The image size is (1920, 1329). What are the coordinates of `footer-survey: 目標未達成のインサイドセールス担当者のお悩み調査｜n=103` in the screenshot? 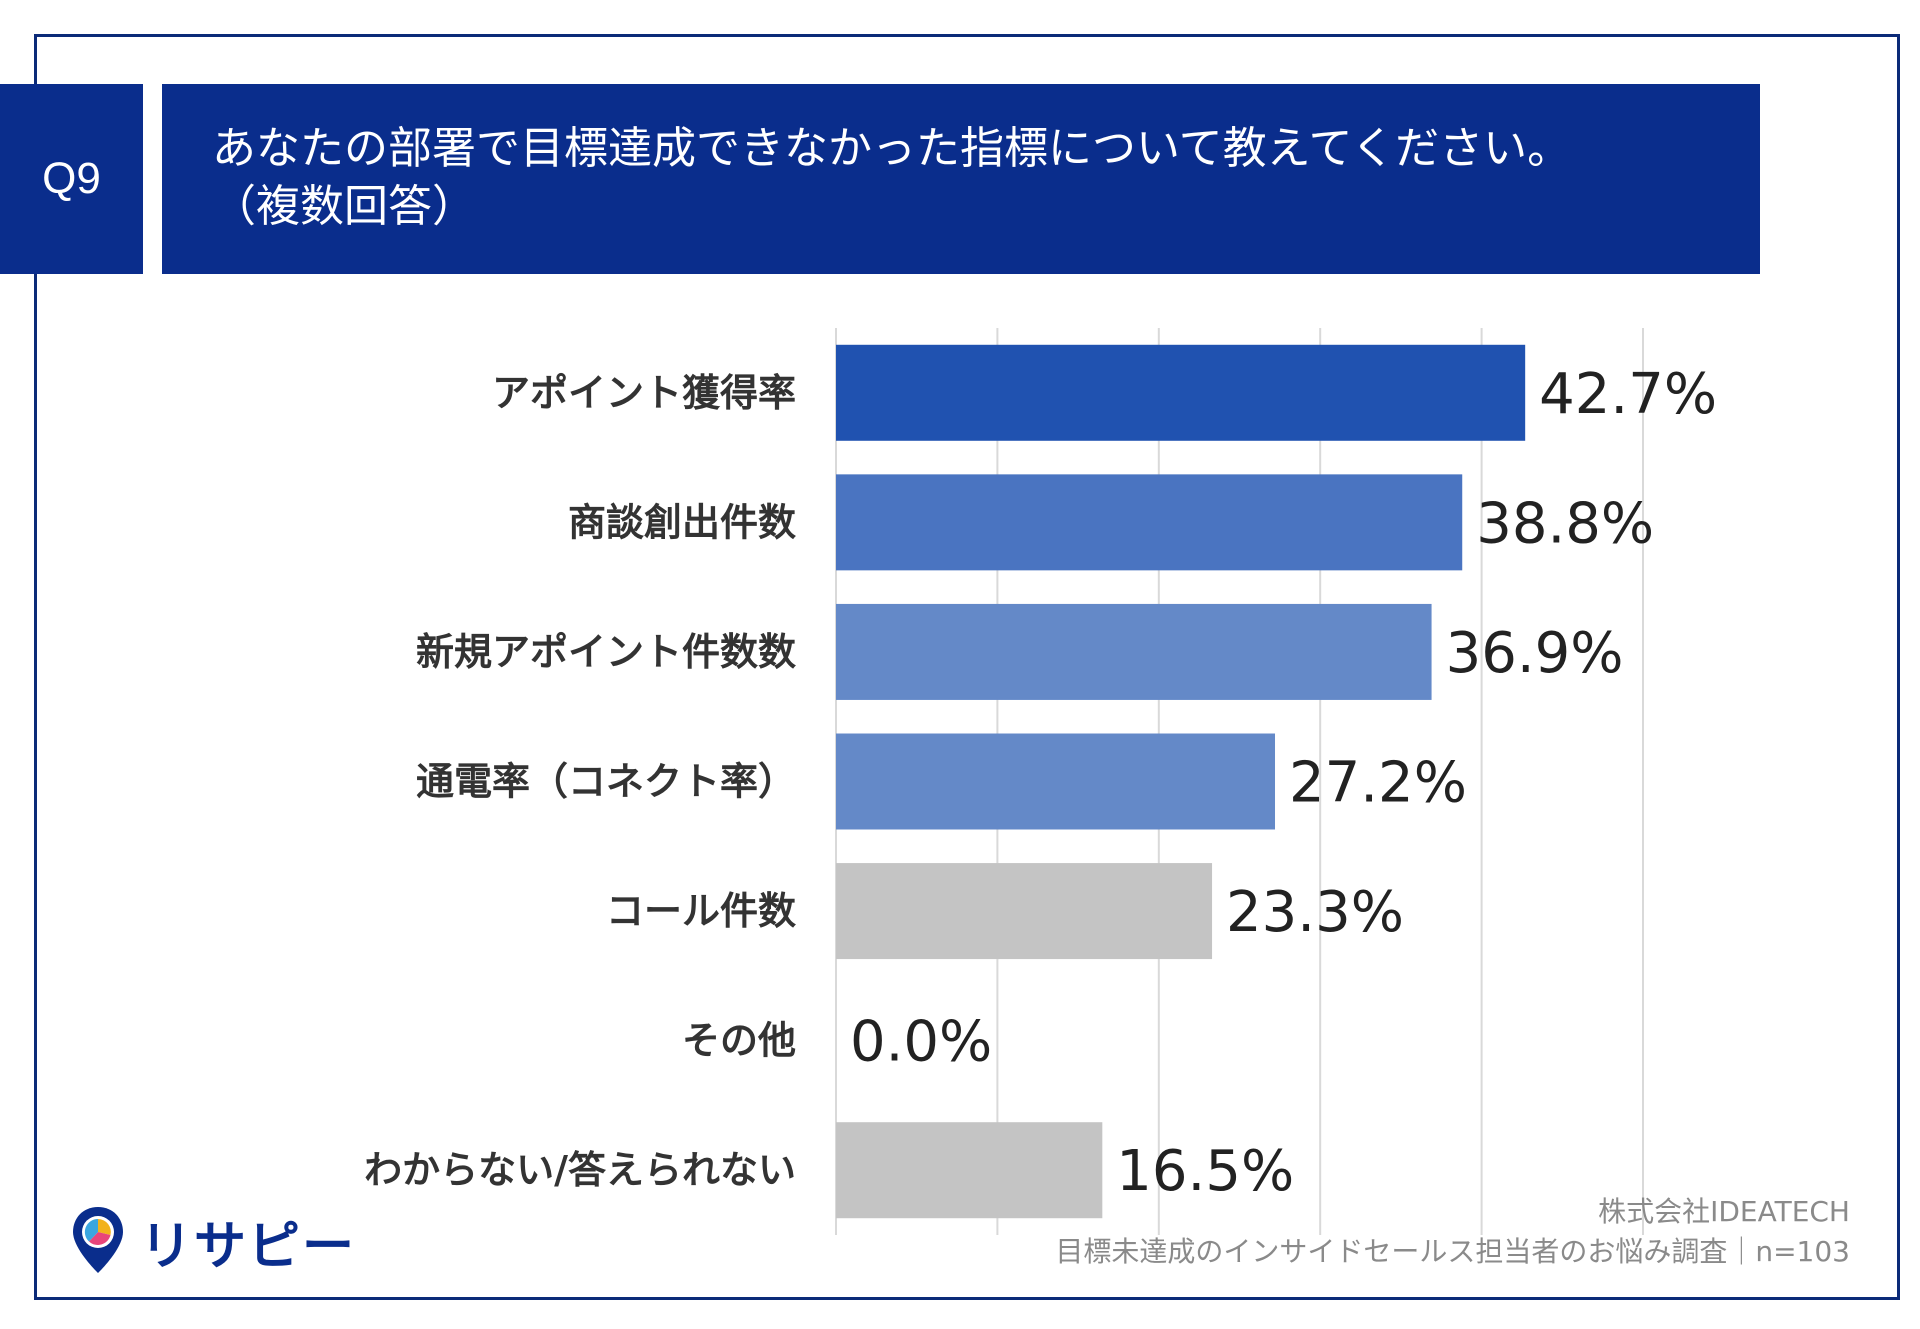 It's located at (1452, 1251).